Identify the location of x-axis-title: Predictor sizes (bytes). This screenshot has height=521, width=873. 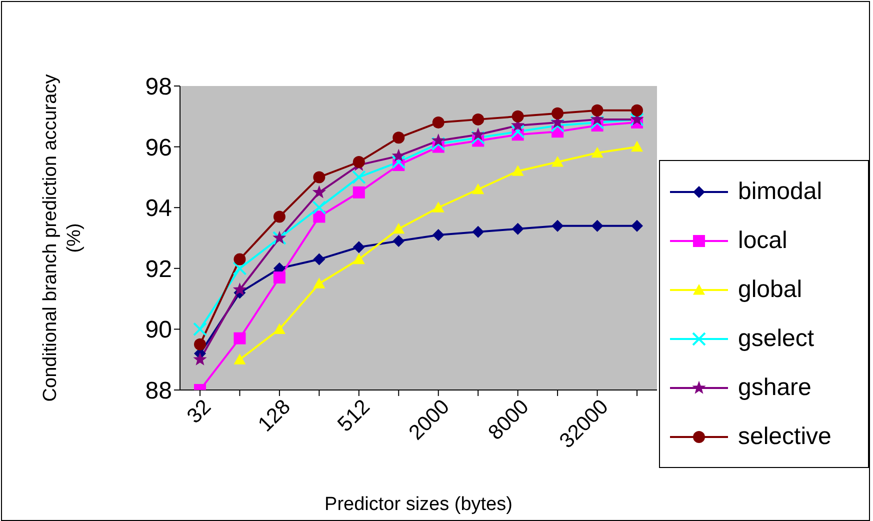
(418, 504).